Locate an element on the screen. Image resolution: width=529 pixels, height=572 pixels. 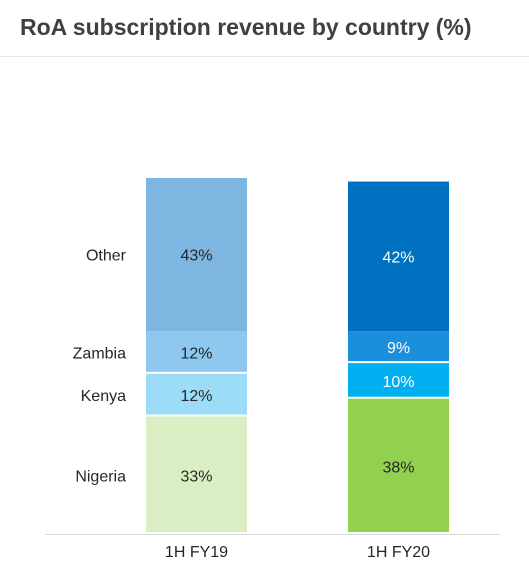
legend-label-zambia: Zambia is located at coordinates (99, 353).